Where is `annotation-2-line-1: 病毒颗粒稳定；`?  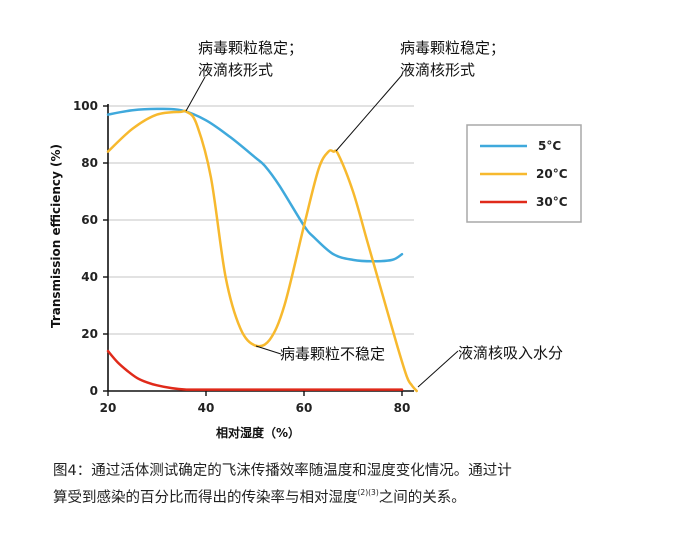 annotation-2-line-1: 病毒颗粒稳定； is located at coordinates (452, 48).